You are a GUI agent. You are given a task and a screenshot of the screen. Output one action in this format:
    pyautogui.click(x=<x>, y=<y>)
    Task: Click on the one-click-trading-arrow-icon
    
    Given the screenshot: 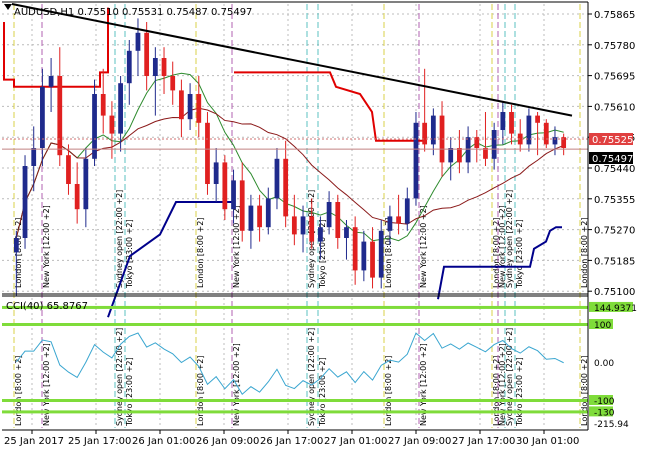 What is the action you would take?
    pyautogui.click(x=8, y=7)
    